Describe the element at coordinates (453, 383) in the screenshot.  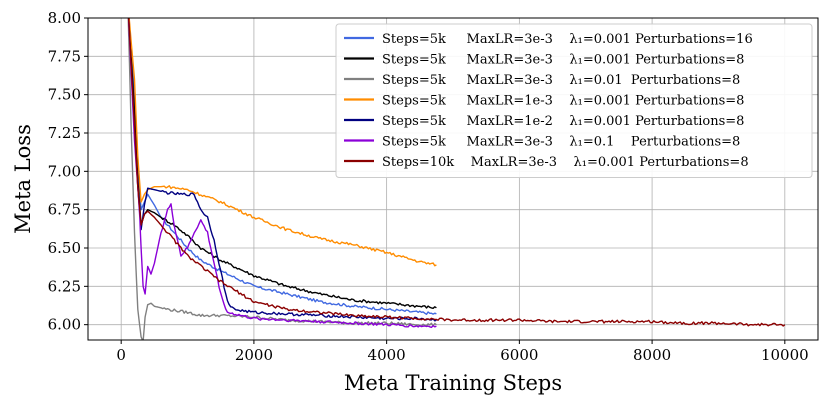
I see `x-axis-label: Meta Training Steps` at that location.